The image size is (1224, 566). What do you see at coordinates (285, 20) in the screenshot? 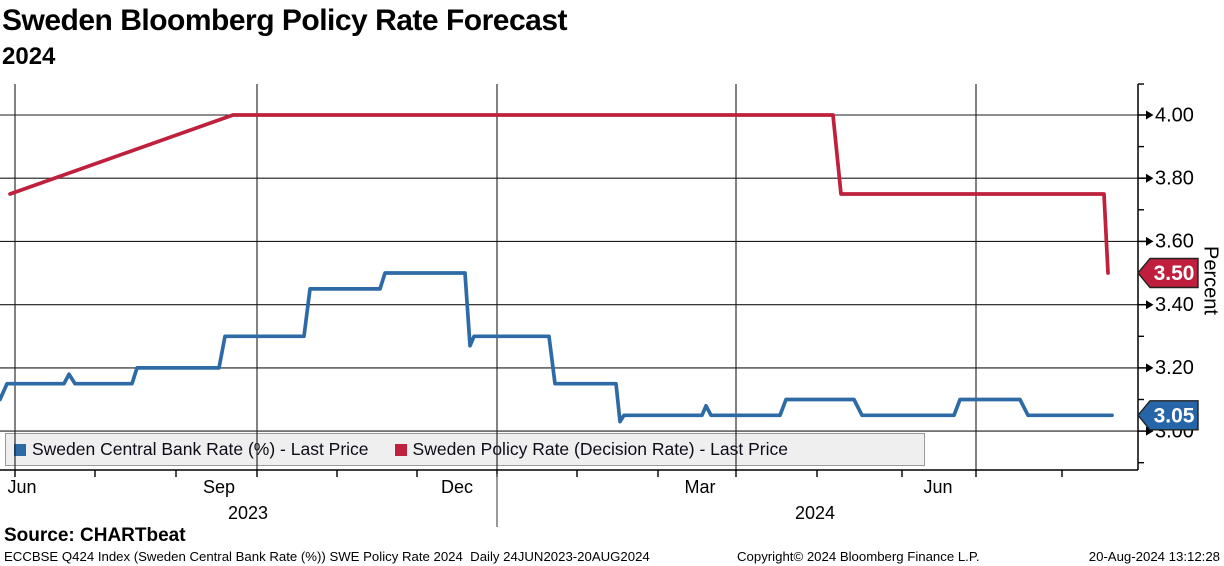
I see `chart-title: Sweden Bloomberg Policy Rate Forecast` at bounding box center [285, 20].